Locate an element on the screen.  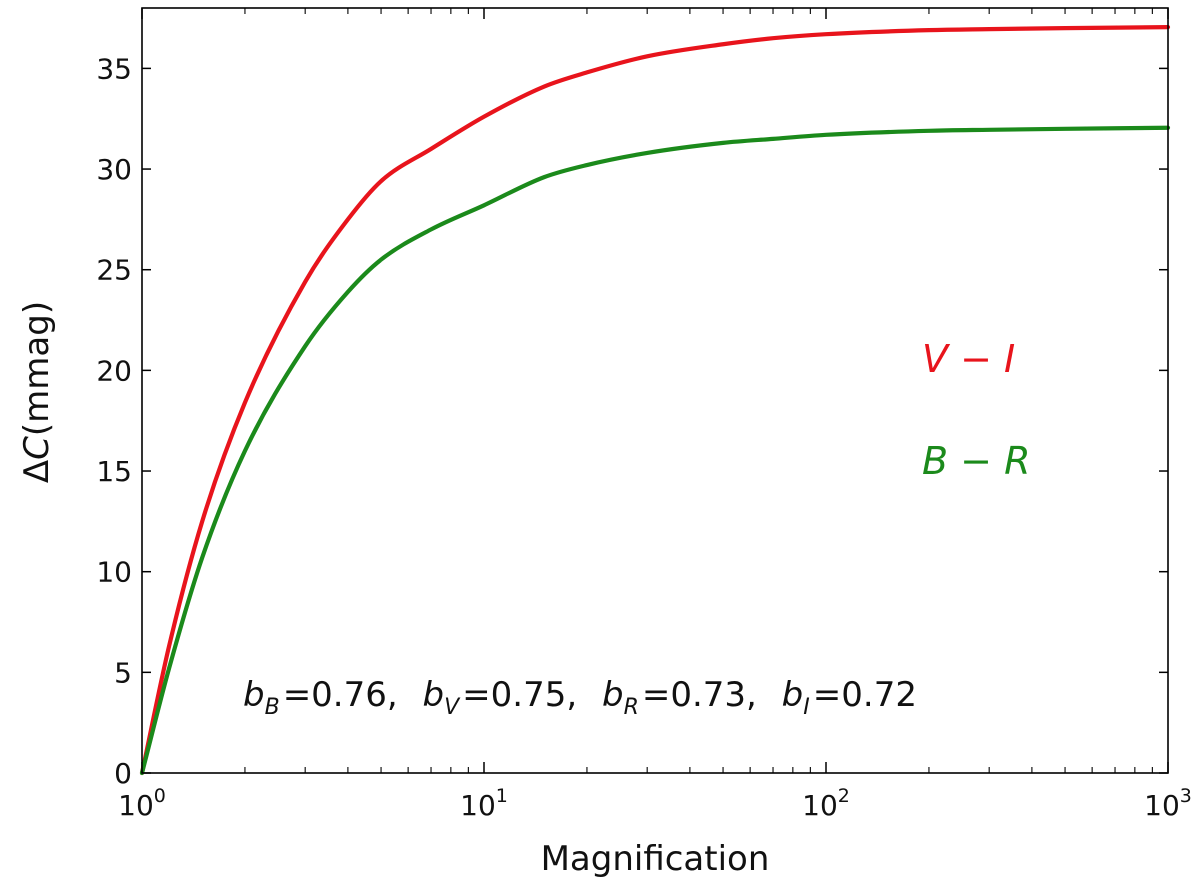
coef-i-var: b is located at coordinates (793, 695).